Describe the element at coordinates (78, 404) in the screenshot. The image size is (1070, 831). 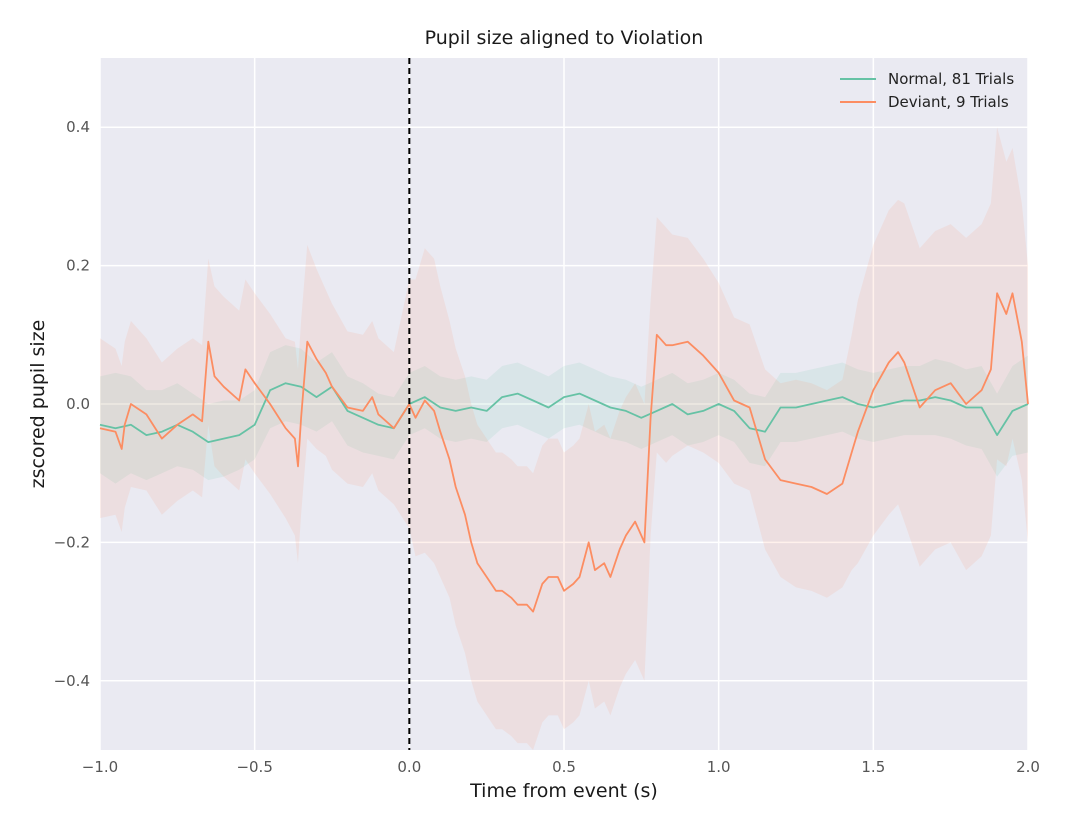
I see `y-tick-label: 0.0` at that location.